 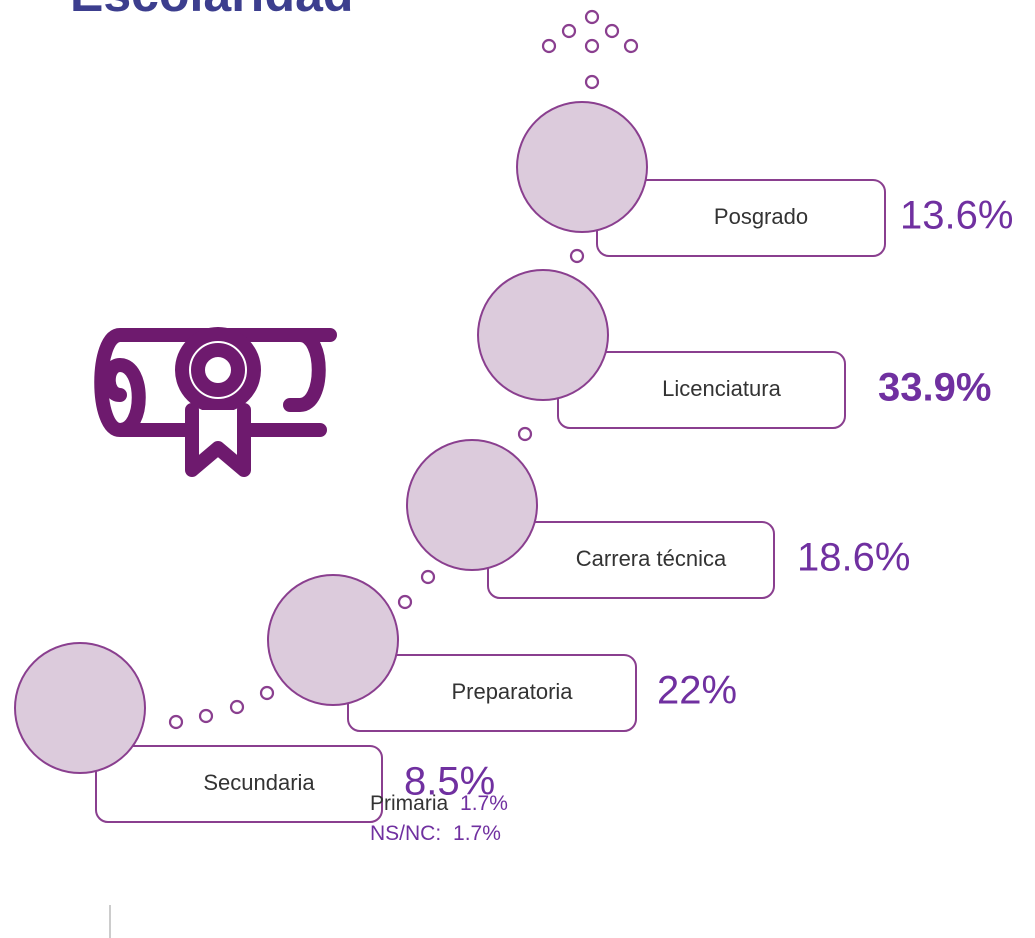 I want to click on level-percent: 18.6%, so click(x=853, y=558).